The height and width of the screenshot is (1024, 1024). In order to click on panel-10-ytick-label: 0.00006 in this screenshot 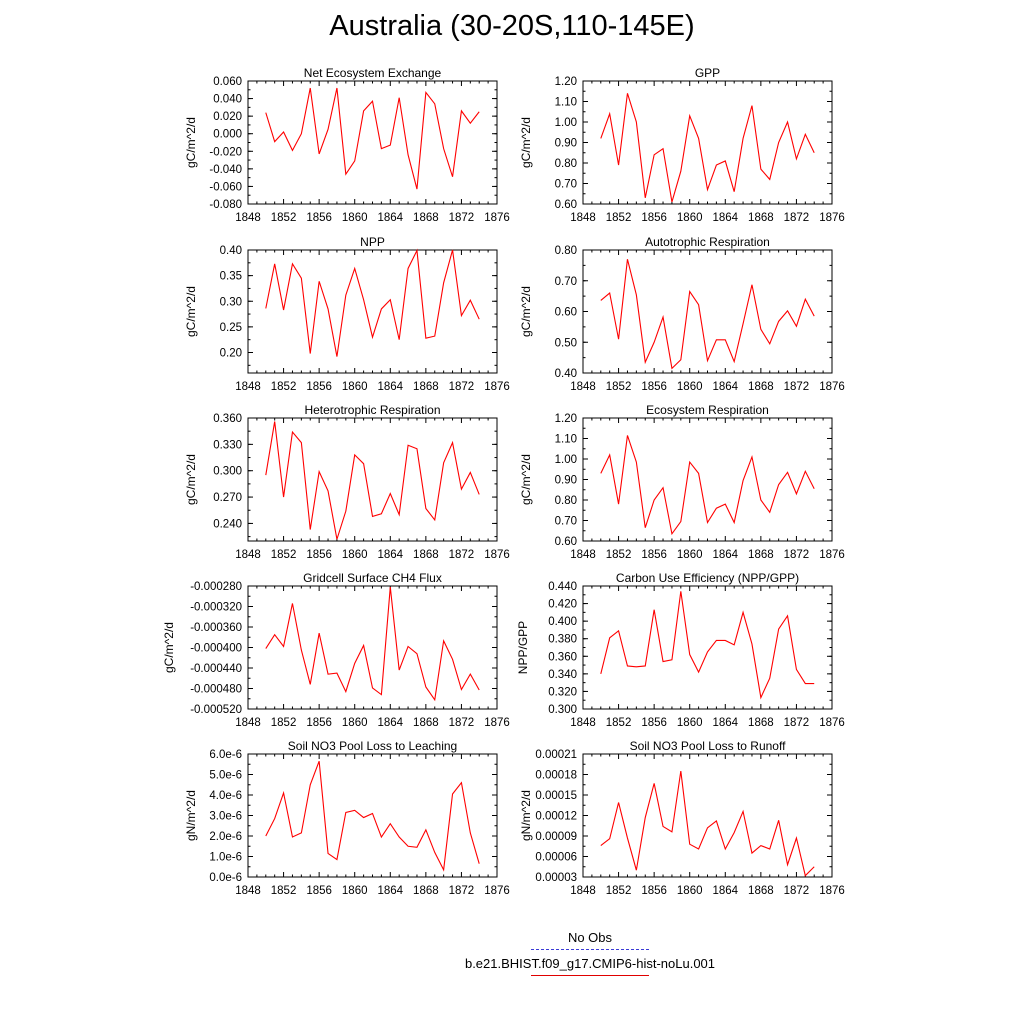, I will do `click(556, 858)`.